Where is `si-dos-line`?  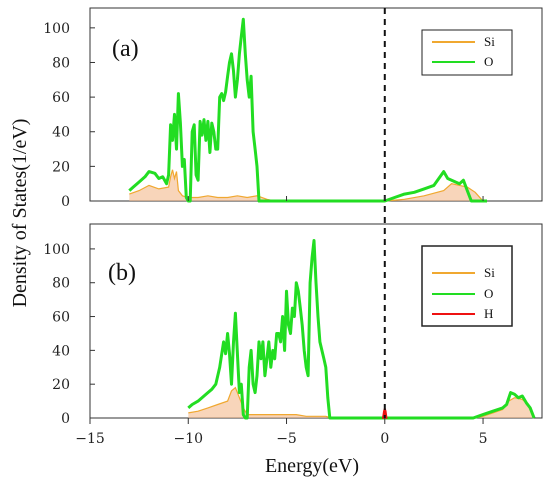
si-dos-line is located at coordinates (308, 185).